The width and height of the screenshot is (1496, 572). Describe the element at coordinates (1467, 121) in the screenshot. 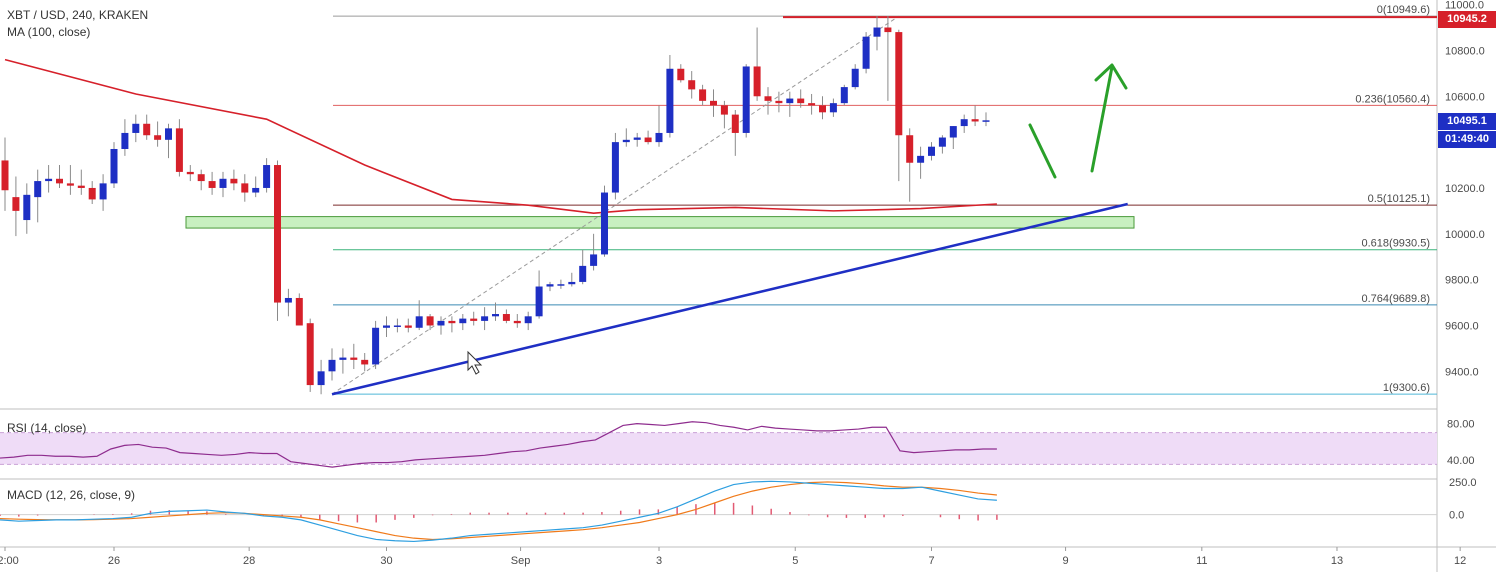

I see `last-price-tag: 10495.1` at that location.